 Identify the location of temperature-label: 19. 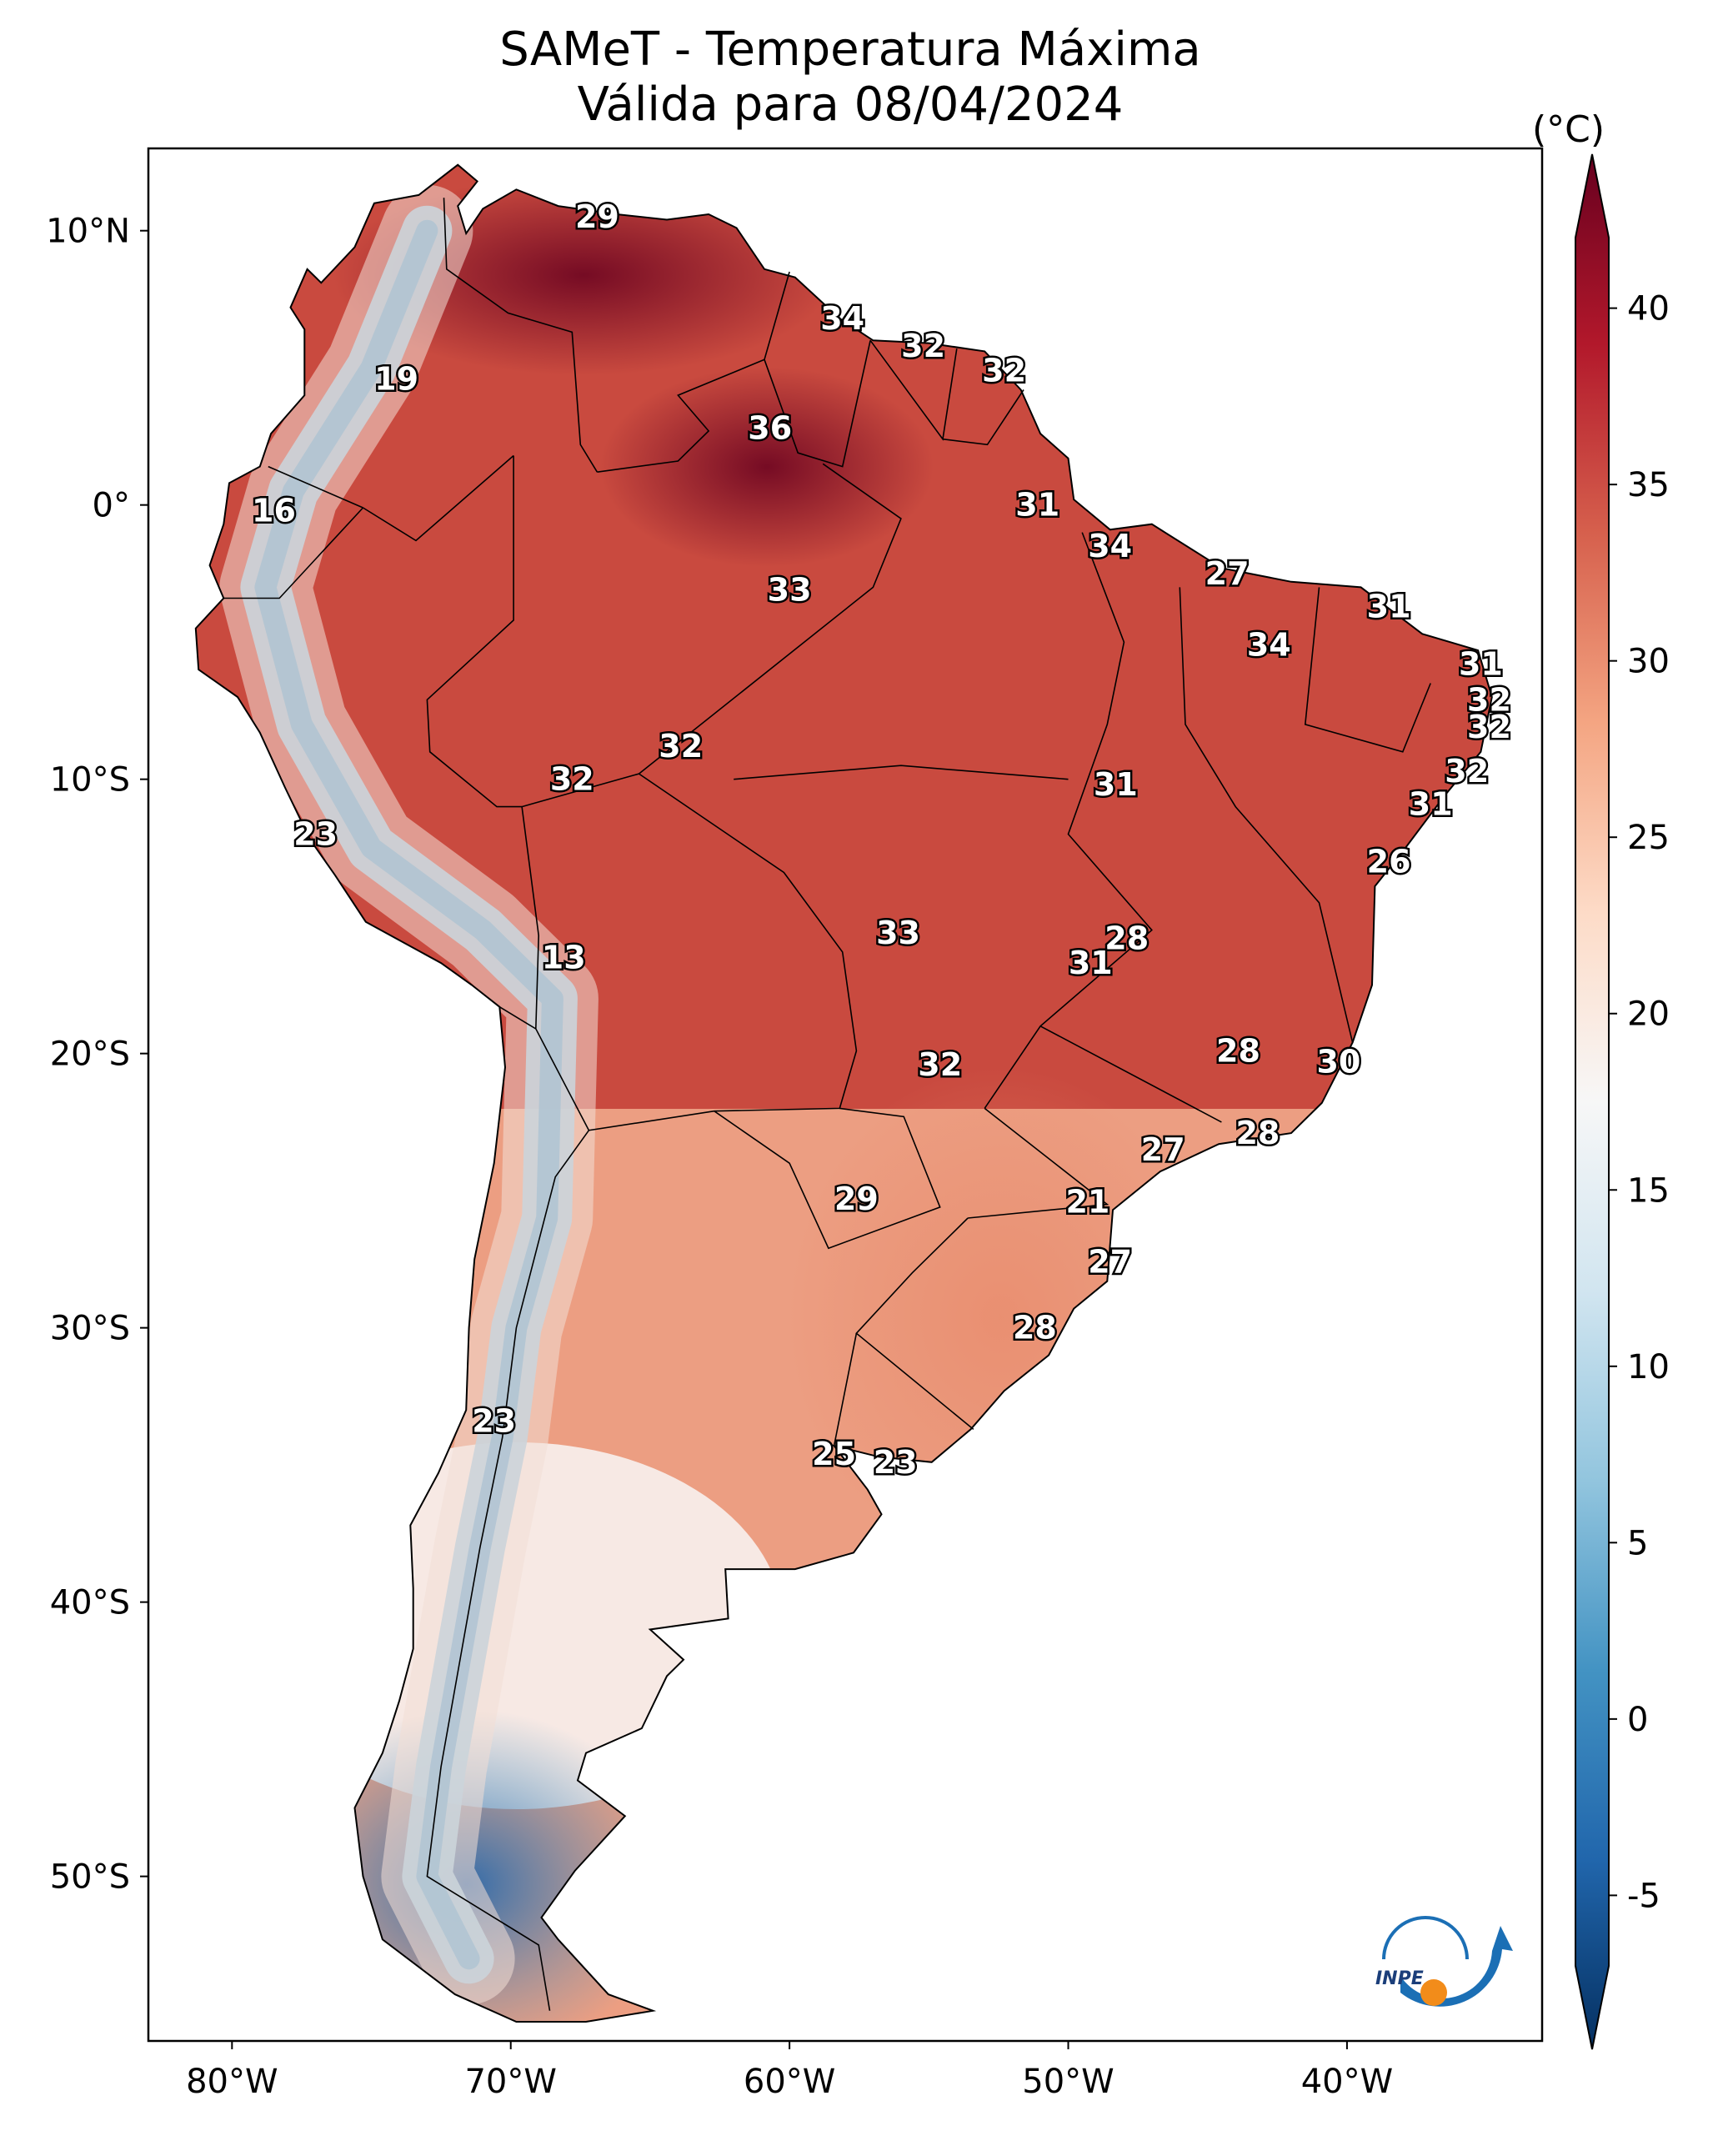
(396, 378).